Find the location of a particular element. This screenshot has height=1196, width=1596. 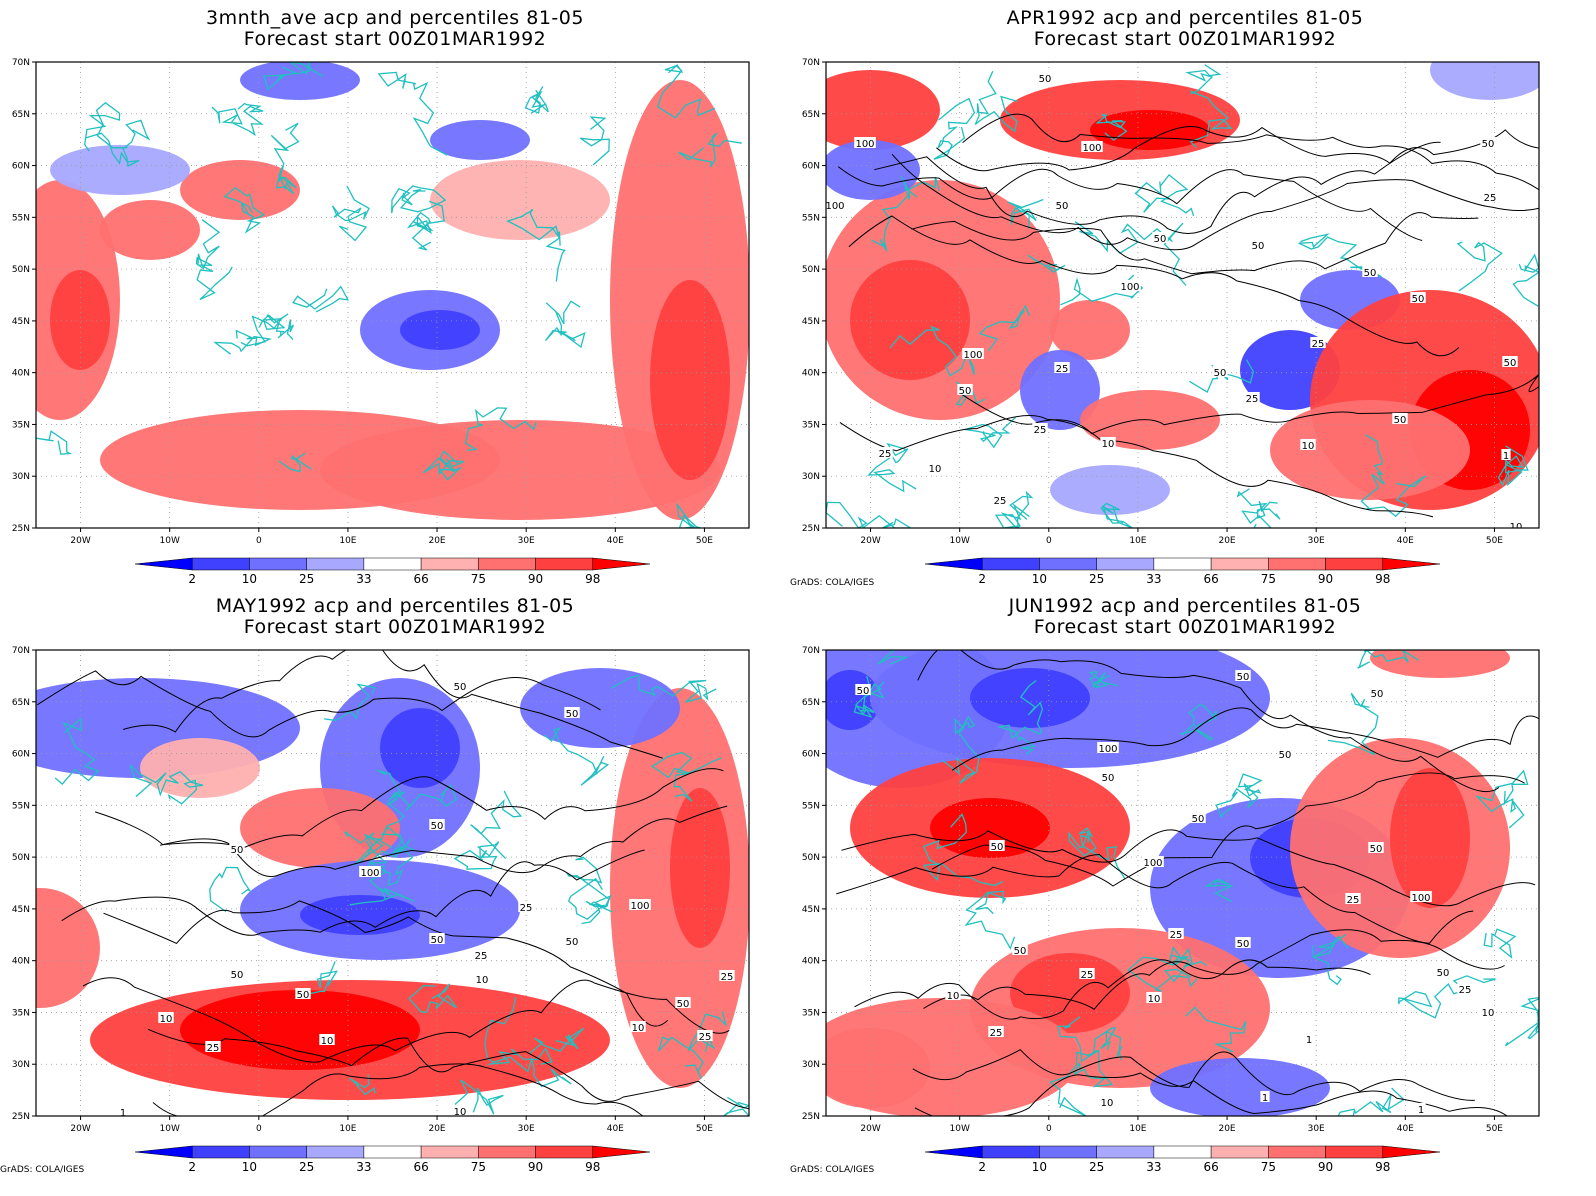

title-line-2: Forecast start 00Z01MAR1992 is located at coordinates (1185, 39).